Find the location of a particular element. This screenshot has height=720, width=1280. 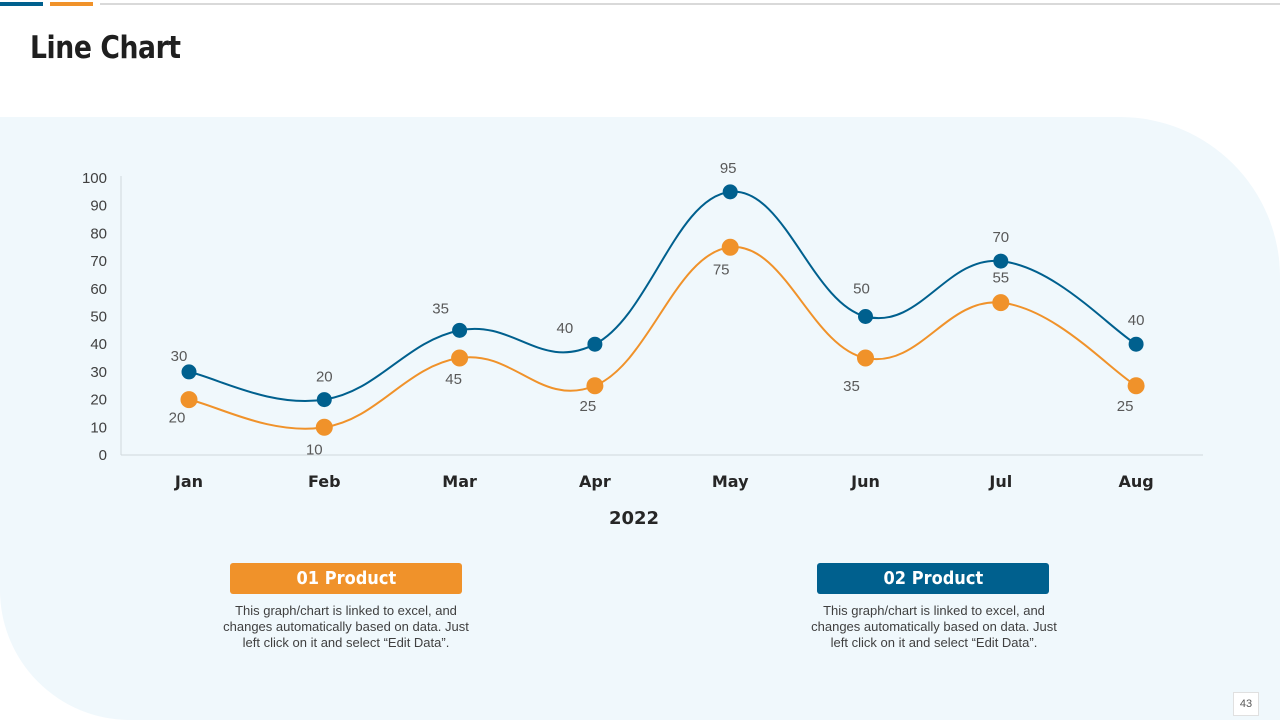

data-label-series-2: 95 is located at coordinates (728, 168).